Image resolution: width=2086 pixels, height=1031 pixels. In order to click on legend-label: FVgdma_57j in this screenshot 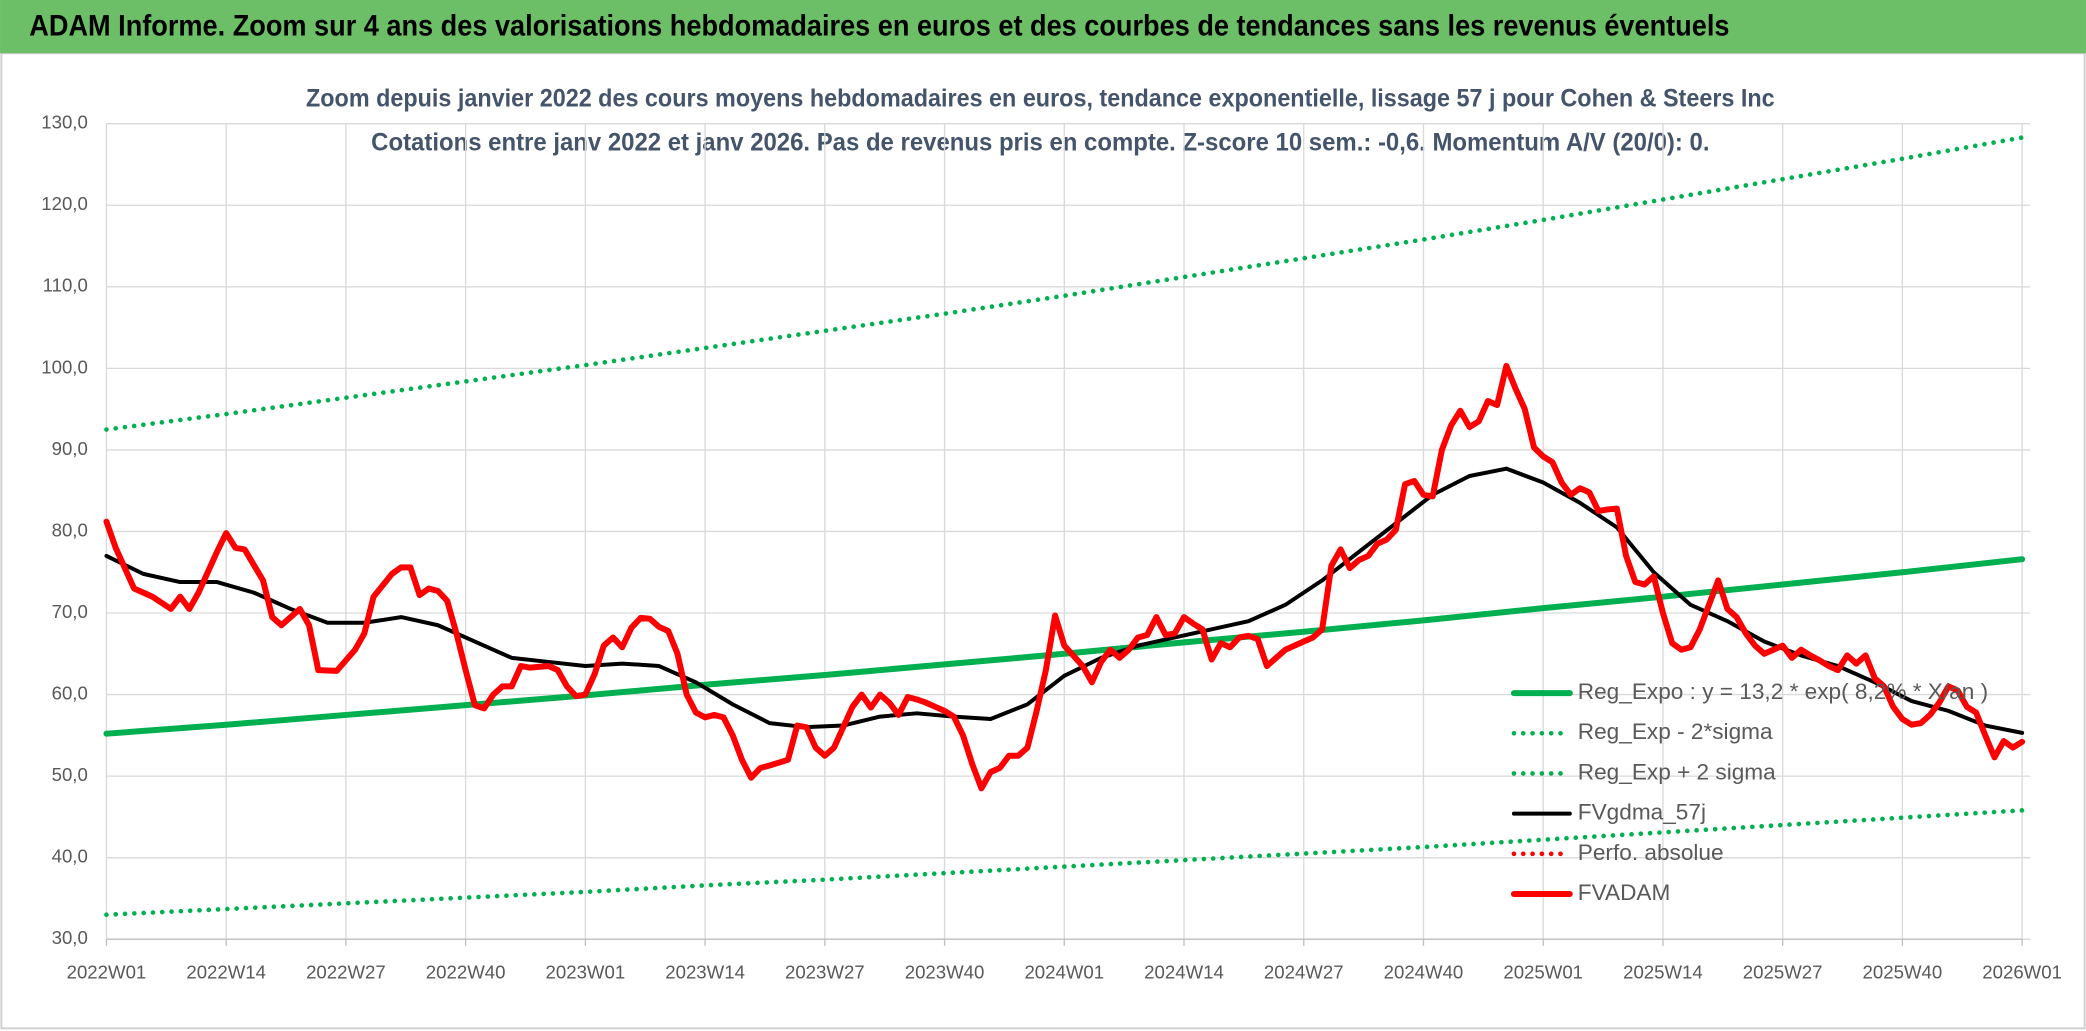, I will do `click(1642, 812)`.